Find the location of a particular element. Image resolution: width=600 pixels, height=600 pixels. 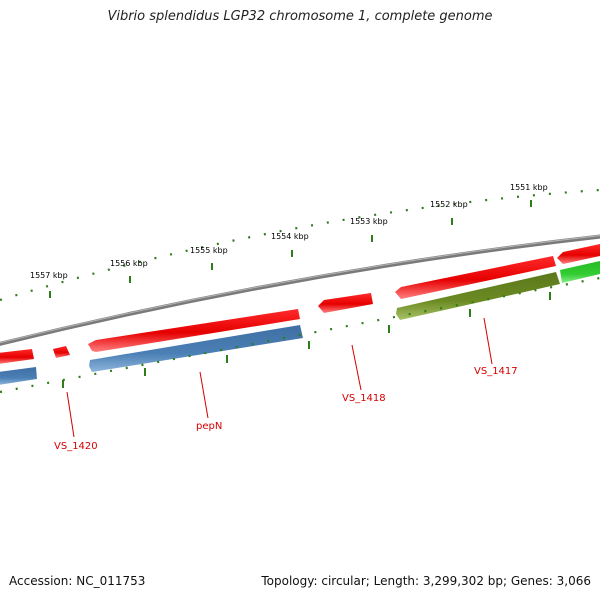

gene-arrow-VS_1417-forward is located at coordinates (475, 277).